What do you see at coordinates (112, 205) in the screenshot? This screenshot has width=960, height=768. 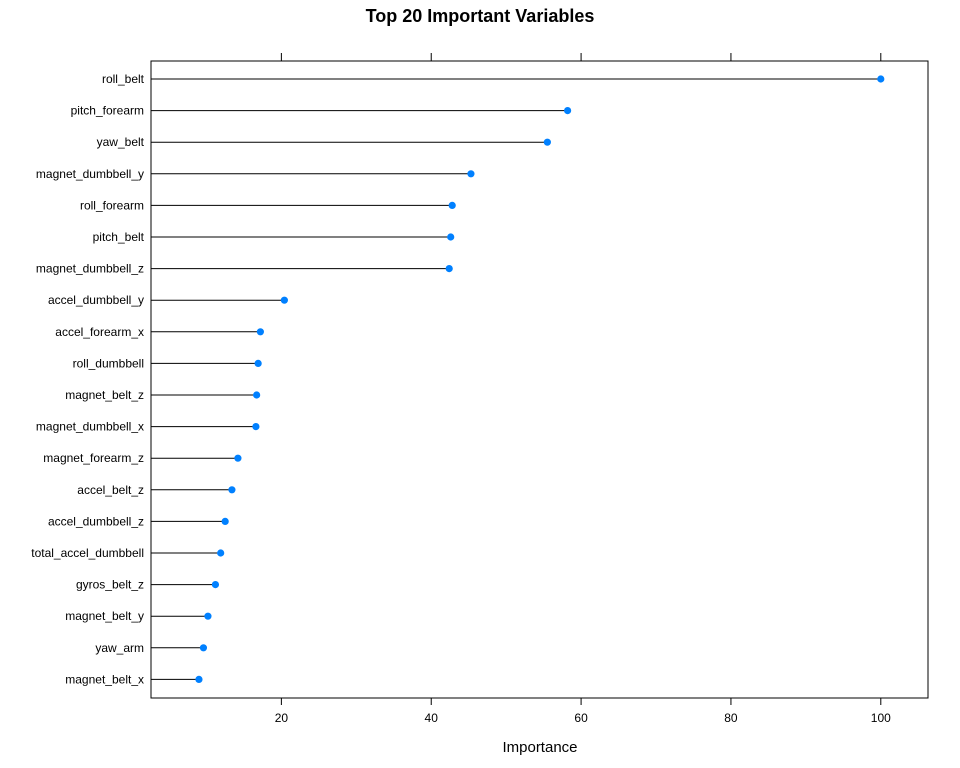 I see `category-label: roll_forearm` at bounding box center [112, 205].